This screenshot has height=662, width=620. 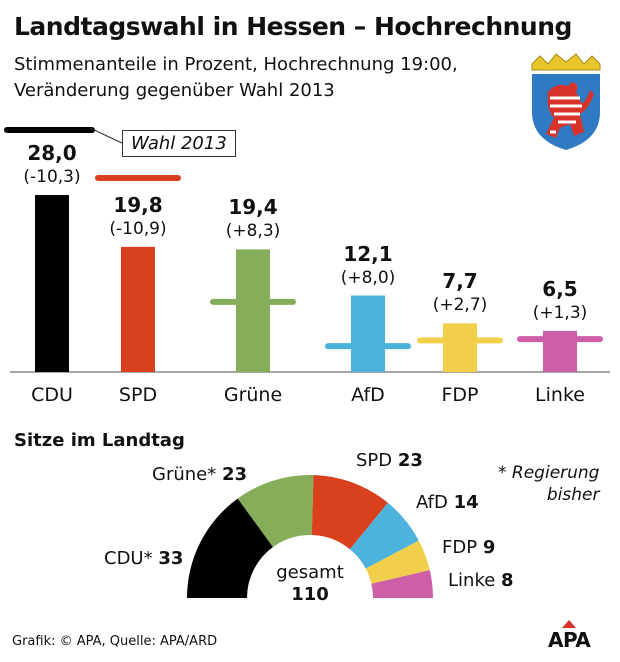 I want to click on footnote-line1: * Regierung, so click(x=549, y=473).